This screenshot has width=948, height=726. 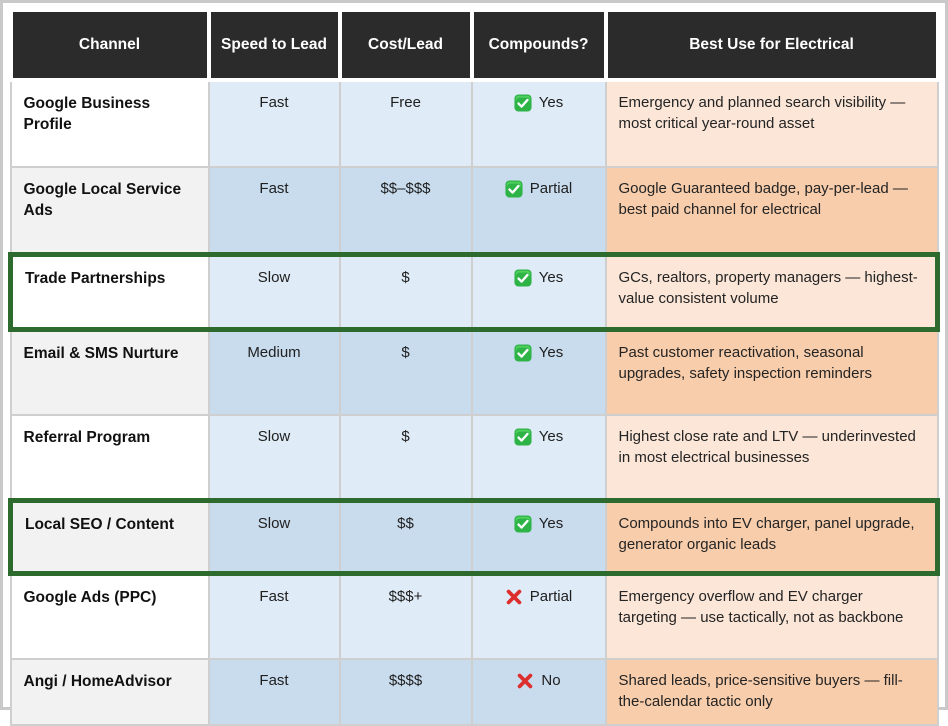 I want to click on channel-cell: Local SEO / Content, so click(x=109, y=537).